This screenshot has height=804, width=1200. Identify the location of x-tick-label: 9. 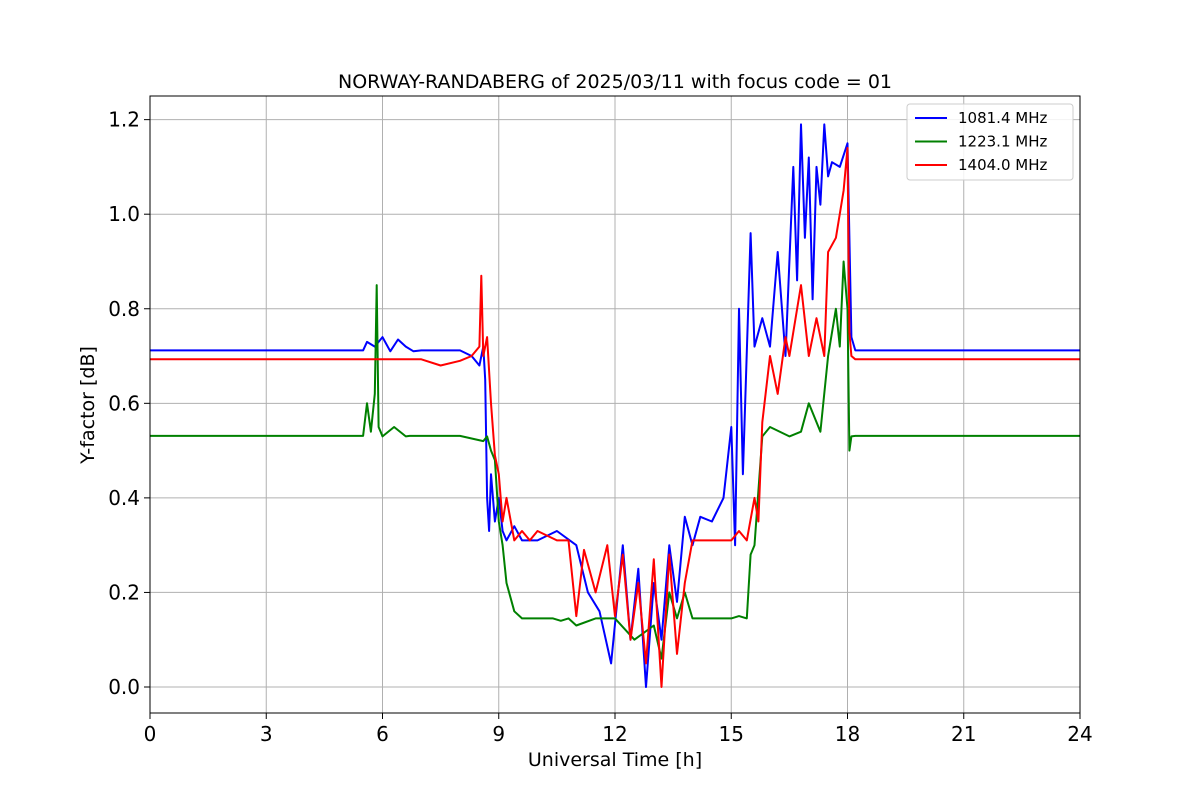
(498, 734).